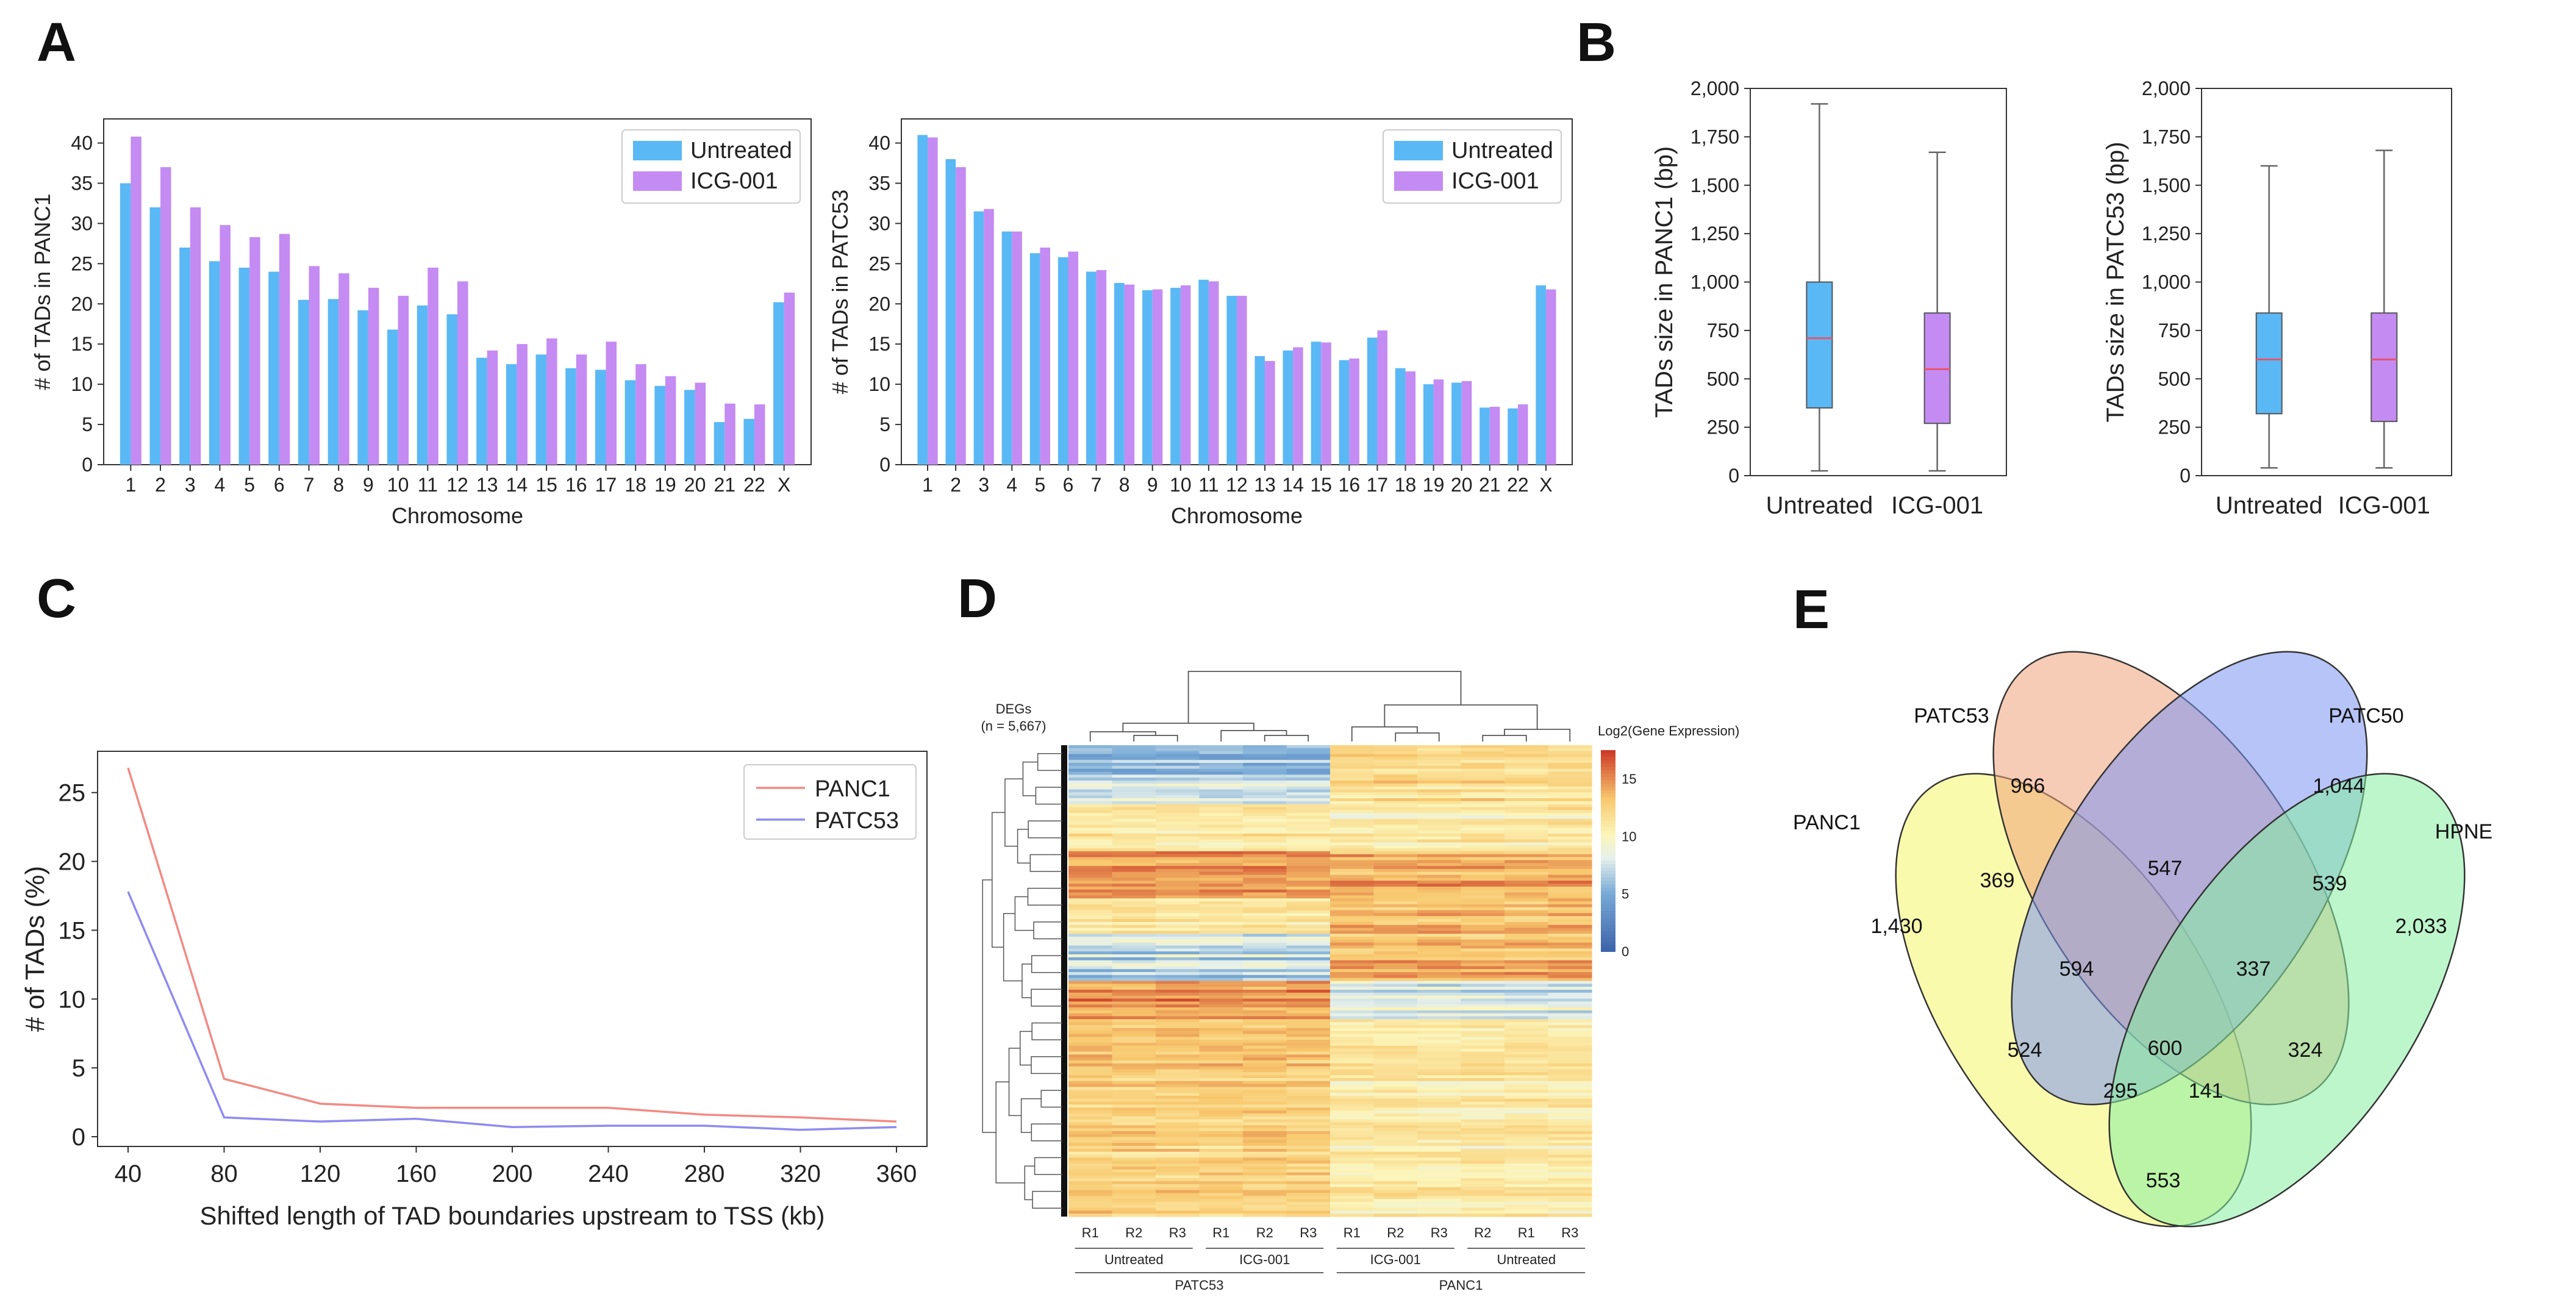 The height and width of the screenshot is (1305, 2576). Describe the element at coordinates (82, 223) in the screenshot. I see `y-tick-label: 30` at that location.